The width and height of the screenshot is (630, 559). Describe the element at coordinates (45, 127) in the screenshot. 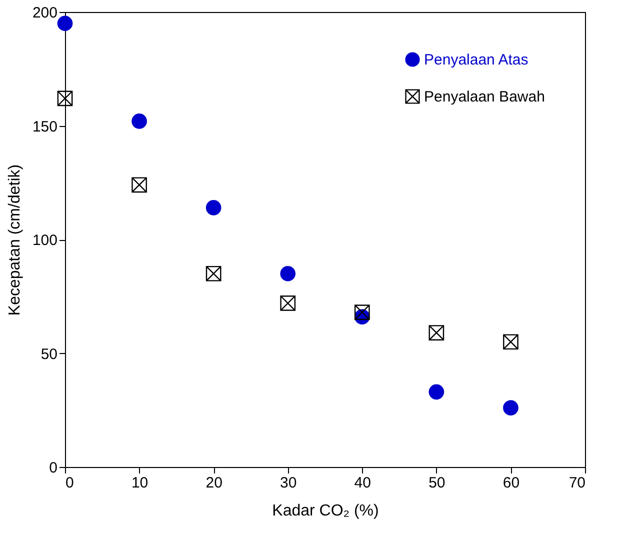

I see `y-tick-label: 150` at that location.